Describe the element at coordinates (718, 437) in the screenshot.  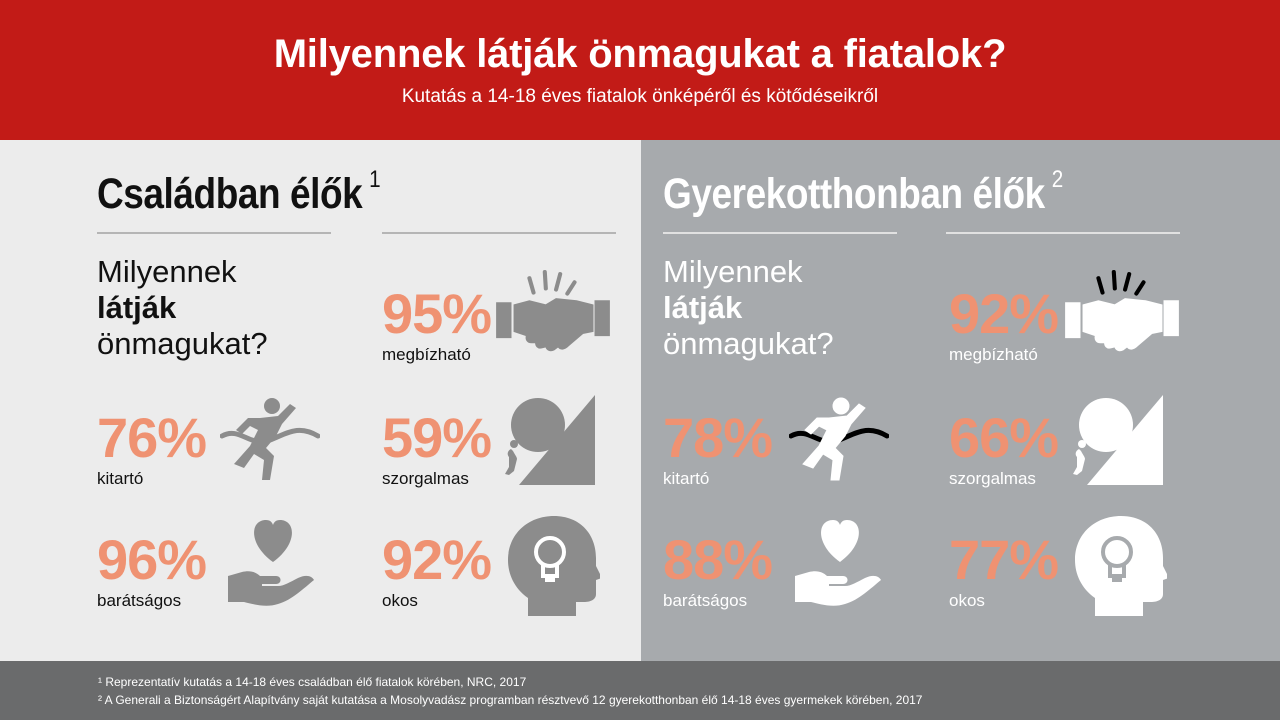
I see `stat-value: 78%` at that location.